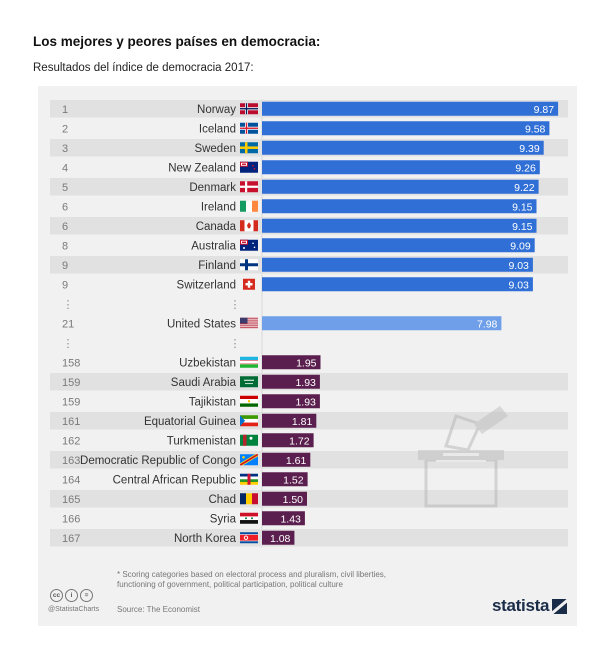  Describe the element at coordinates (71, 480) in the screenshot. I see `rank-label: 164` at that location.